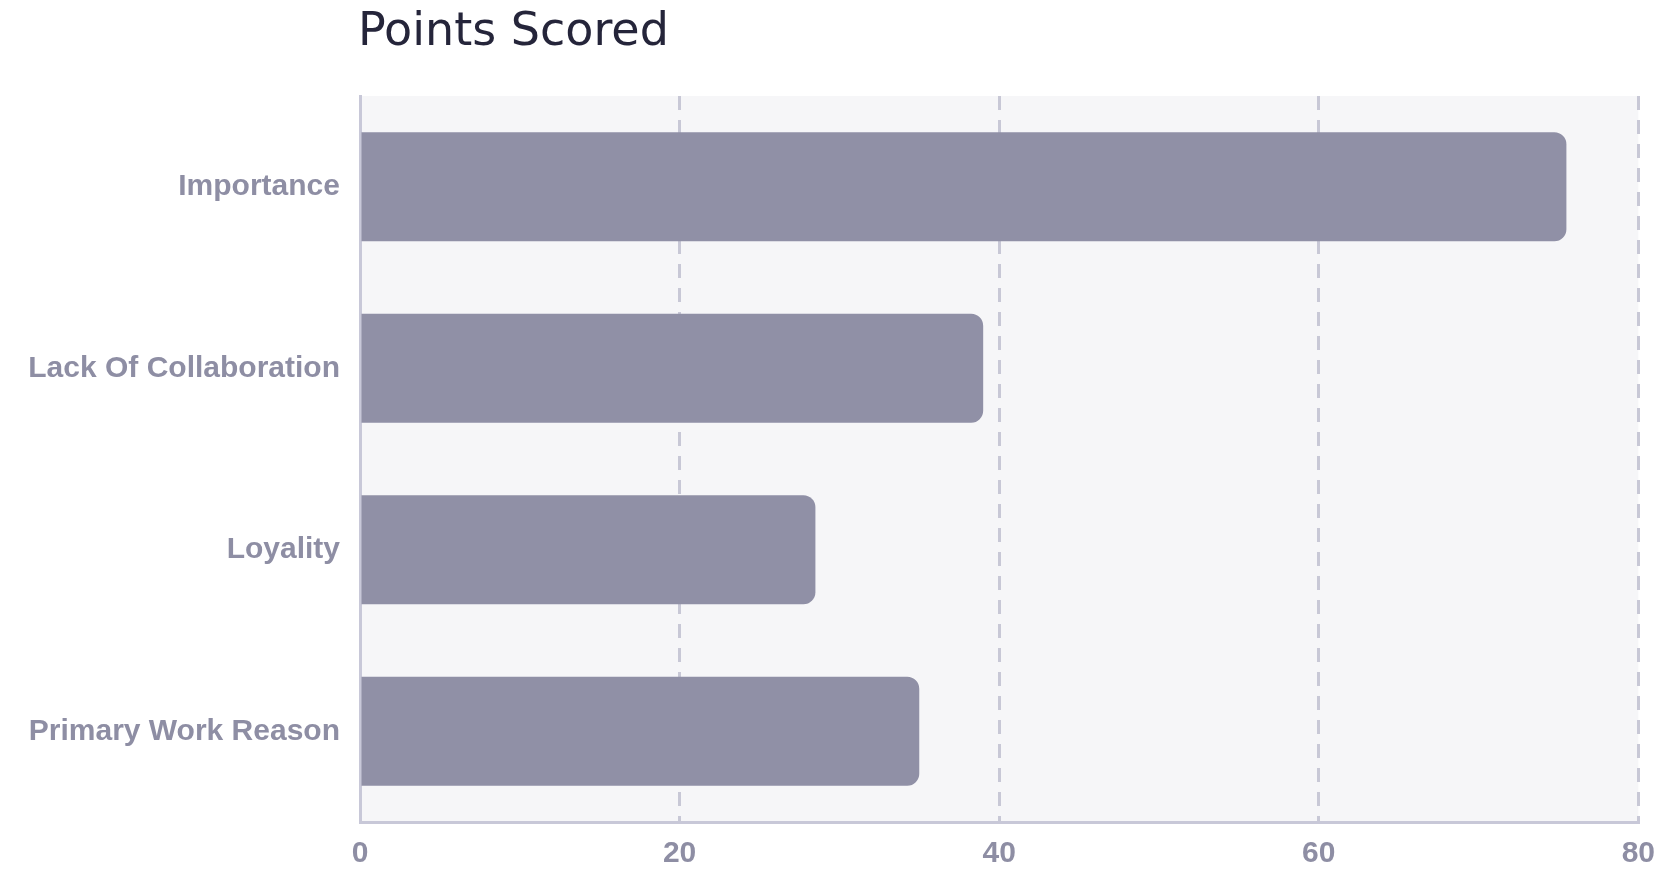 This screenshot has width=1669, height=886. I want to click on x-tick-label: 40, so click(999, 852).